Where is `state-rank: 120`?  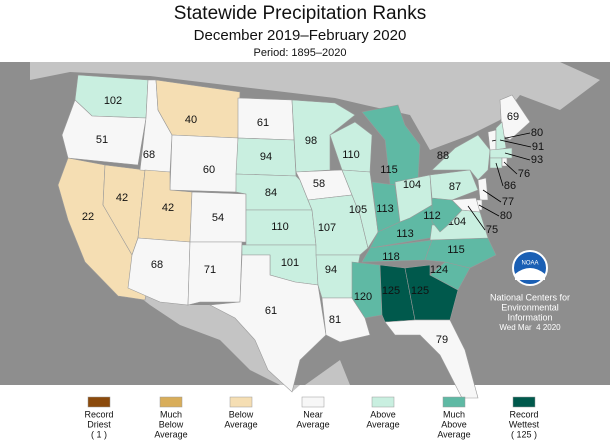
state-rank: 120 is located at coordinates (363, 297).